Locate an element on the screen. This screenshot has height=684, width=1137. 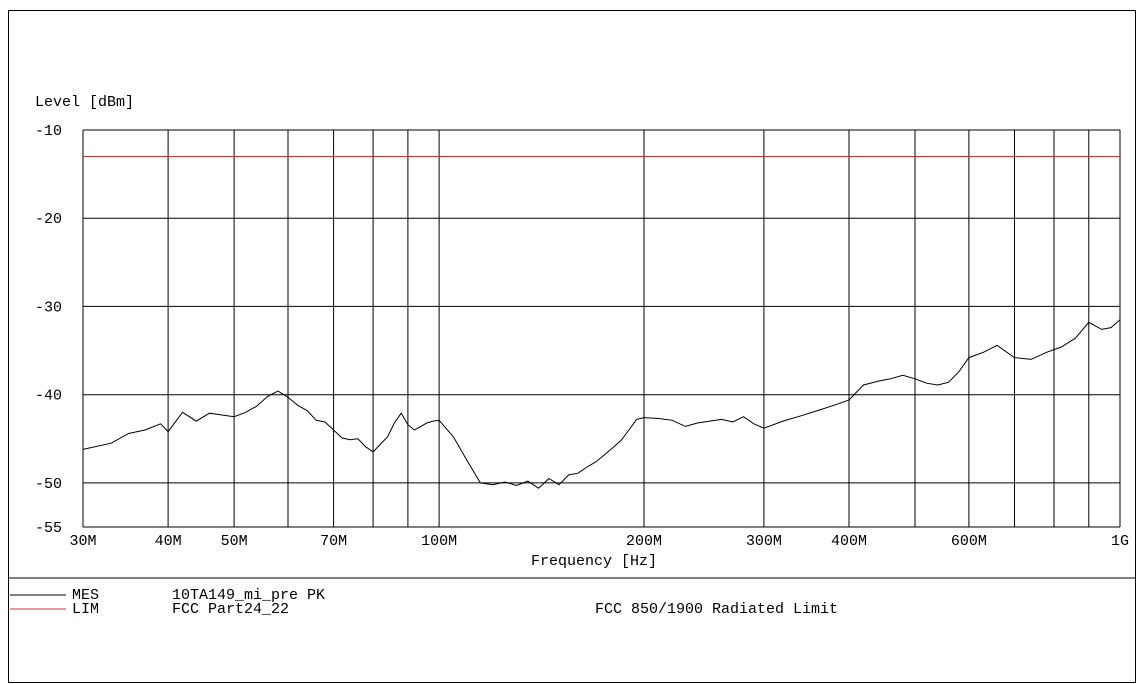
x-tick-label: 100M is located at coordinates (439, 541).